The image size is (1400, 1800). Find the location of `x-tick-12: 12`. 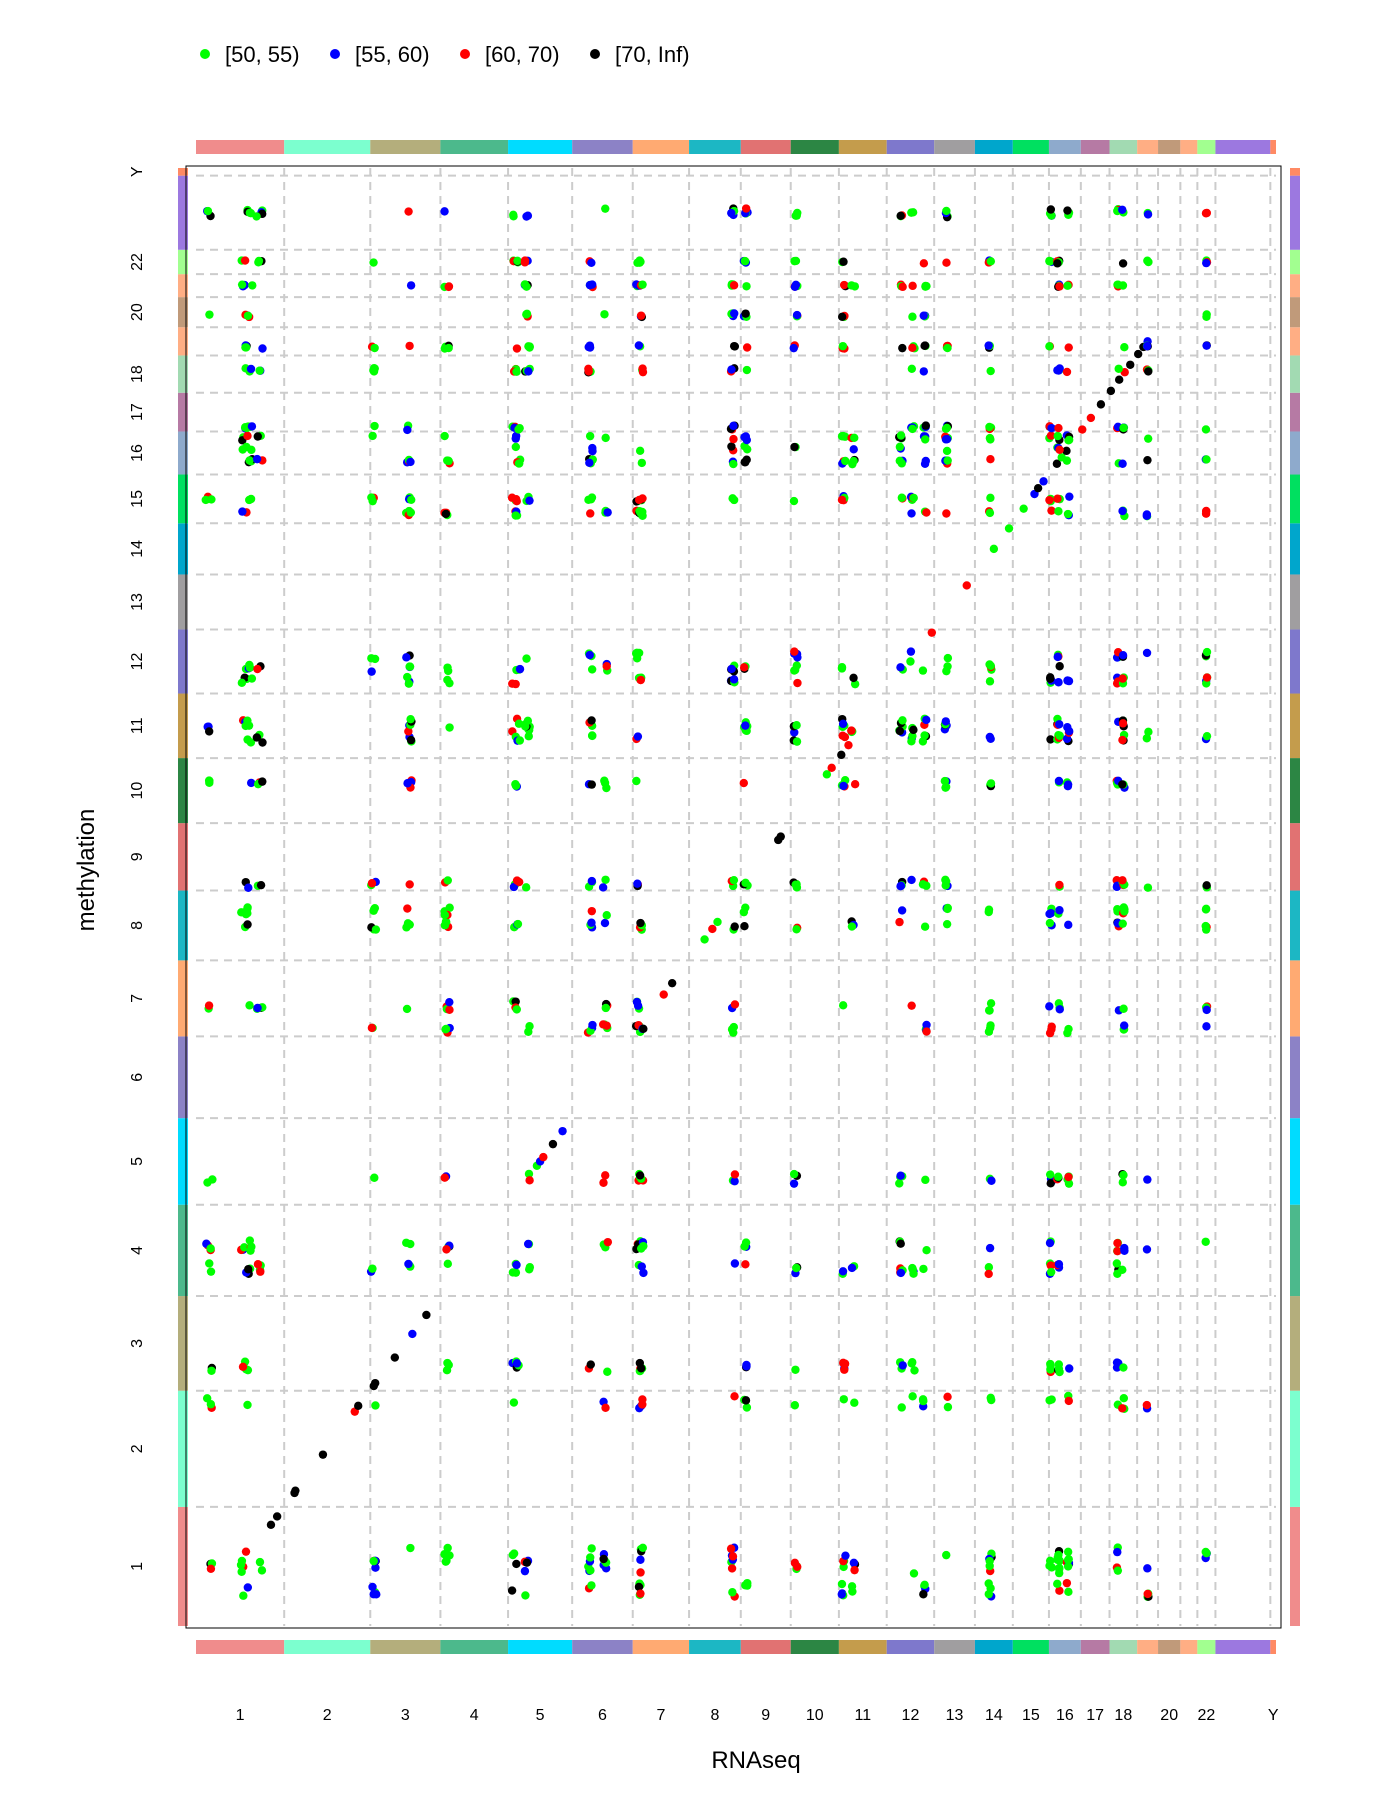

x-tick-12: 12 is located at coordinates (911, 1715).